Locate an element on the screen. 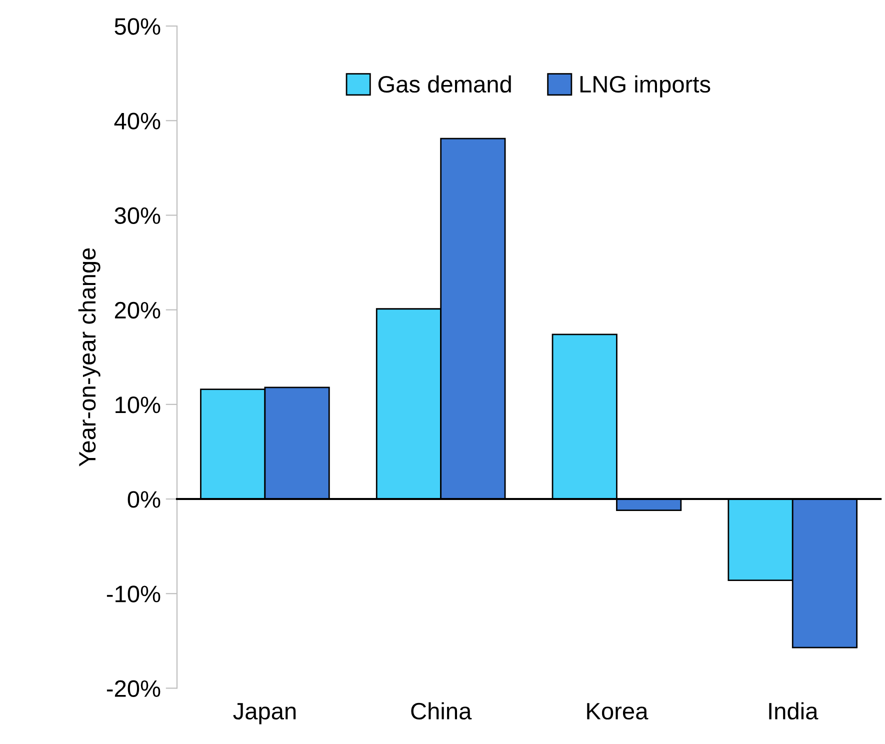  y-tick-label: 40% is located at coordinates (137, 121).